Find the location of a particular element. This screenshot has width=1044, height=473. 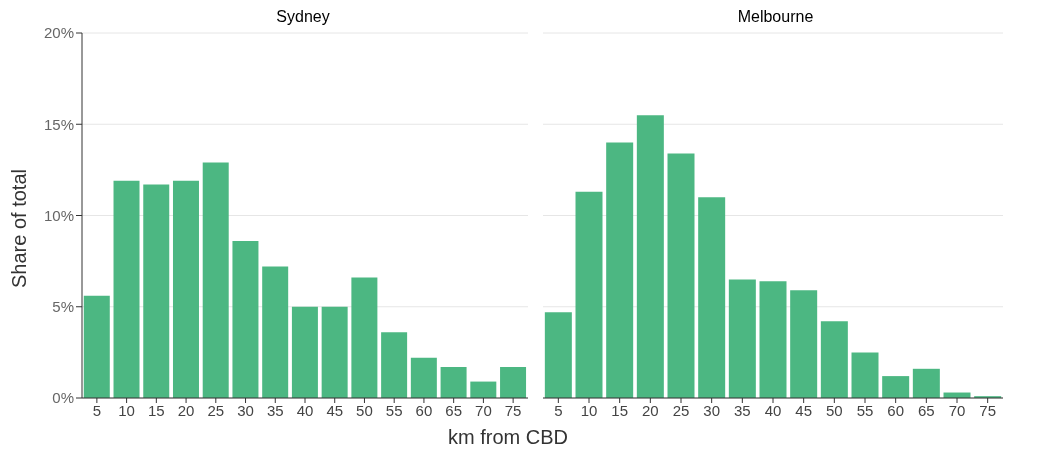

chart-title: Melbourne is located at coordinates (775, 17).